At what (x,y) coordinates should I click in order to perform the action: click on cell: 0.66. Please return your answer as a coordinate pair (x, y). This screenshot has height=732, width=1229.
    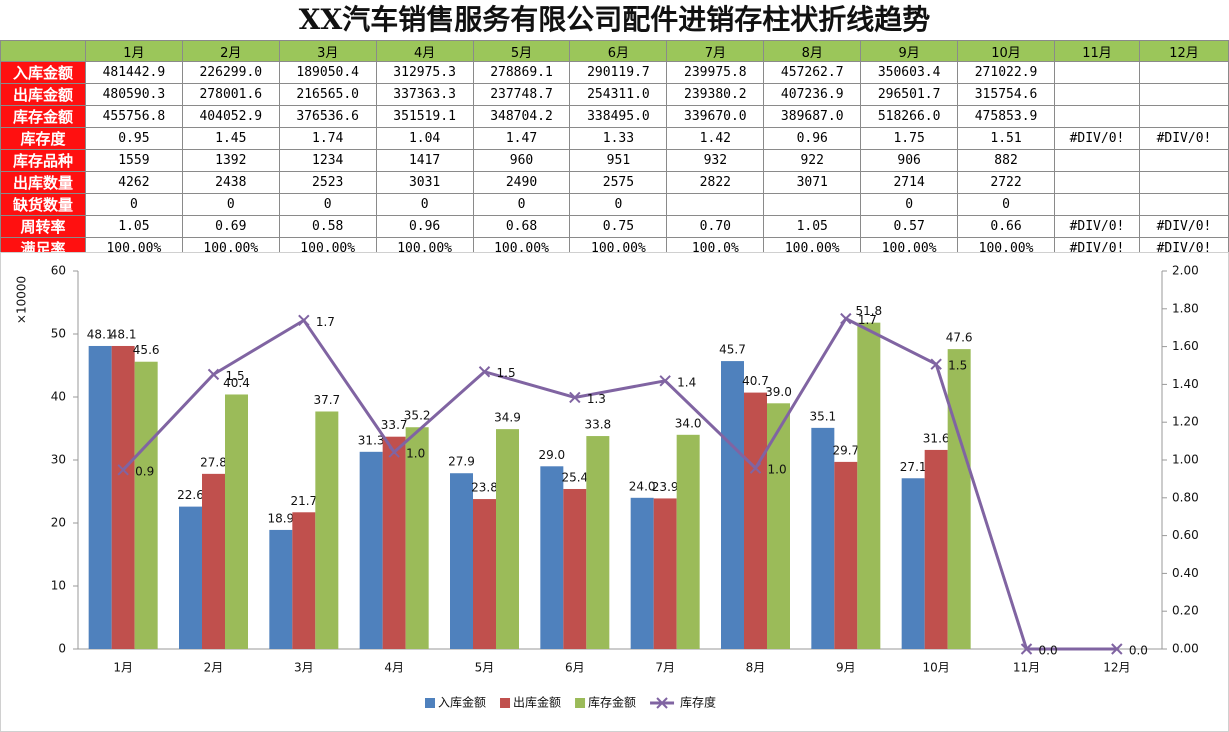
    Looking at the image, I should click on (1006, 226).